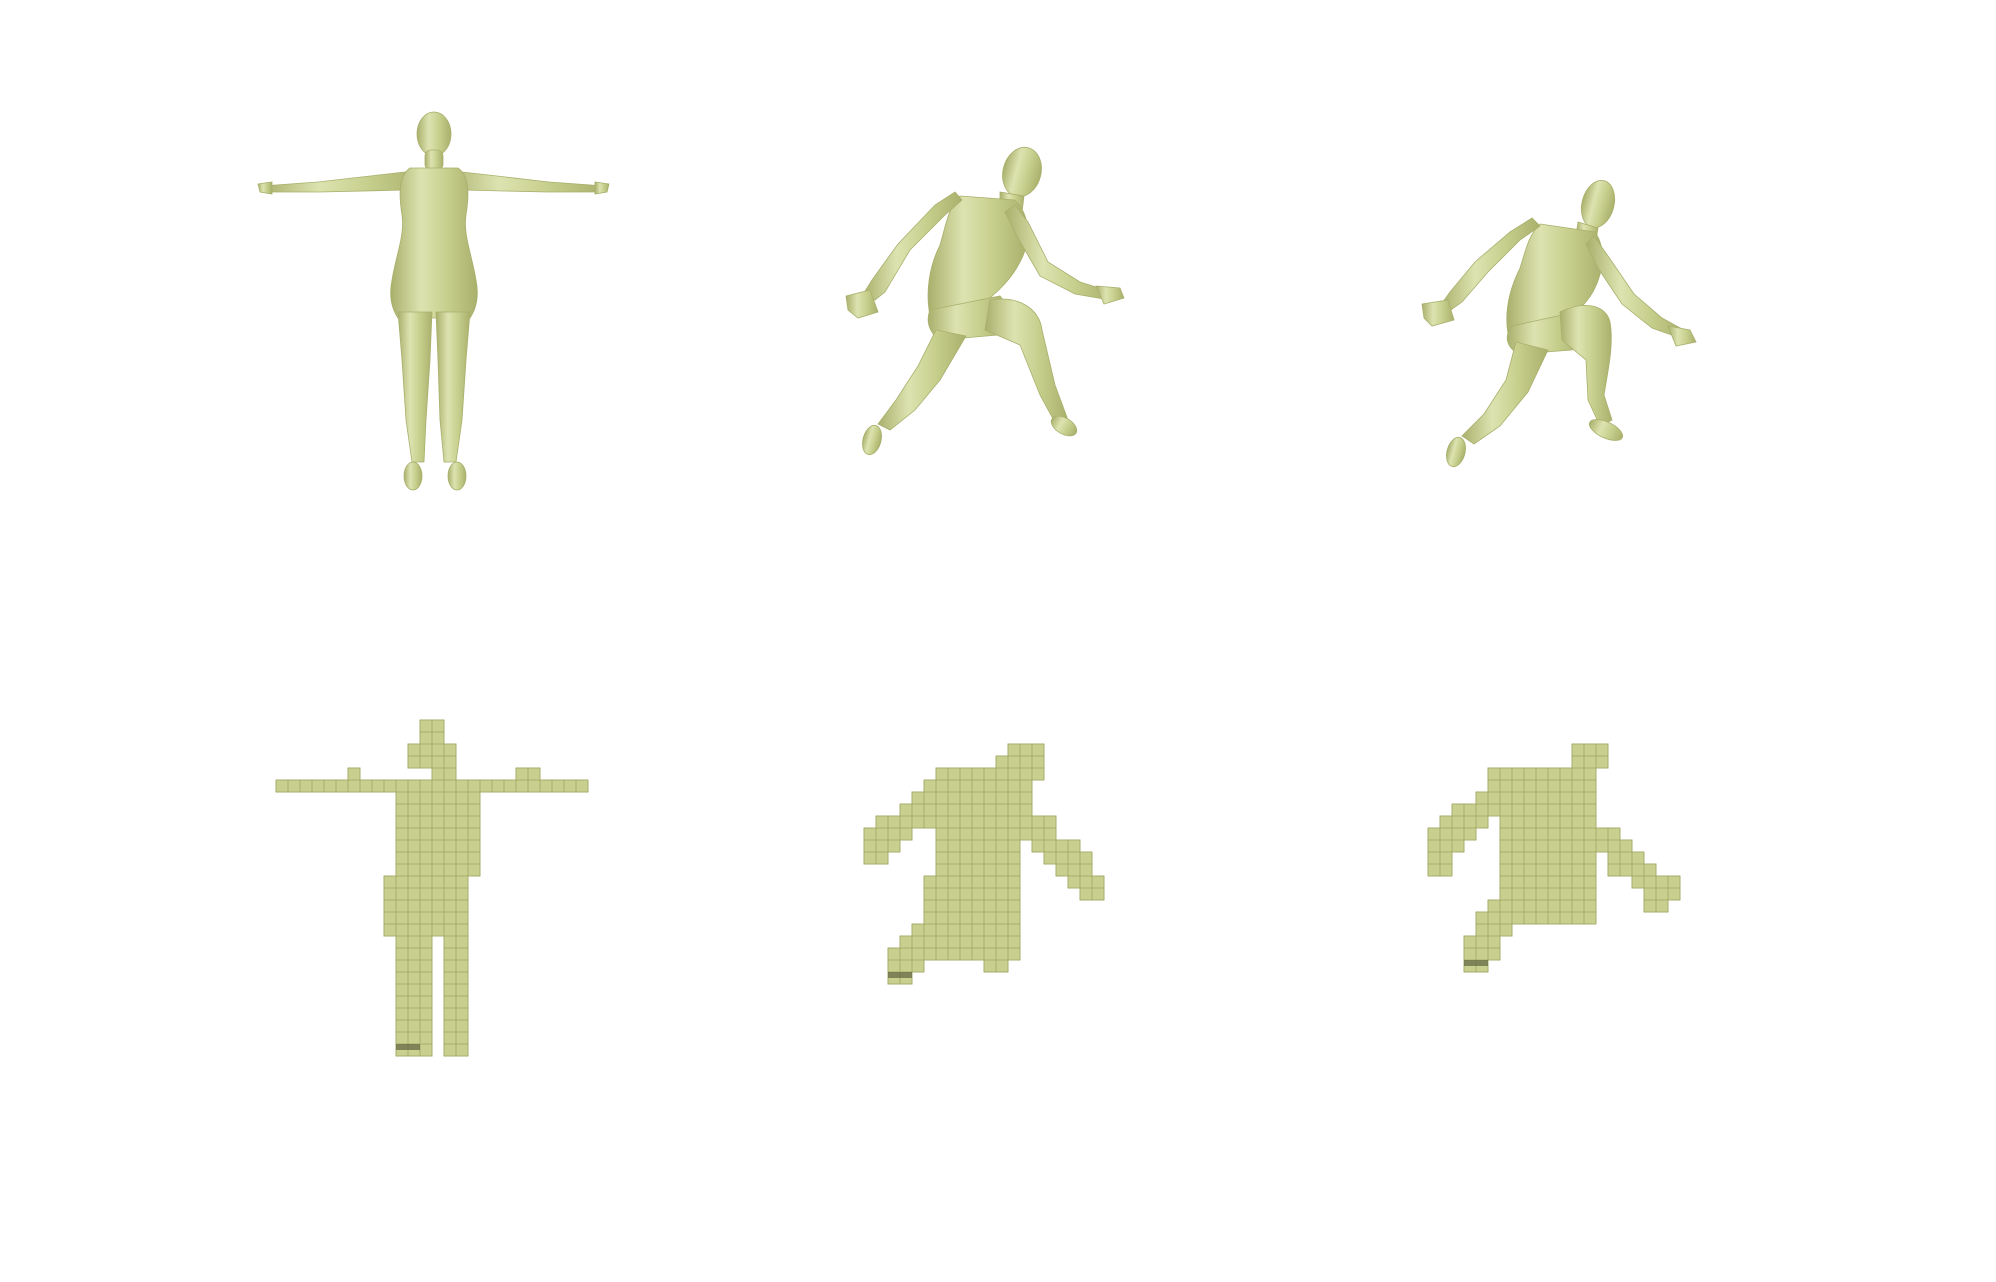 The width and height of the screenshot is (1996, 1282). What do you see at coordinates (402, 1047) in the screenshot?
I see `voxel-shadow` at bounding box center [402, 1047].